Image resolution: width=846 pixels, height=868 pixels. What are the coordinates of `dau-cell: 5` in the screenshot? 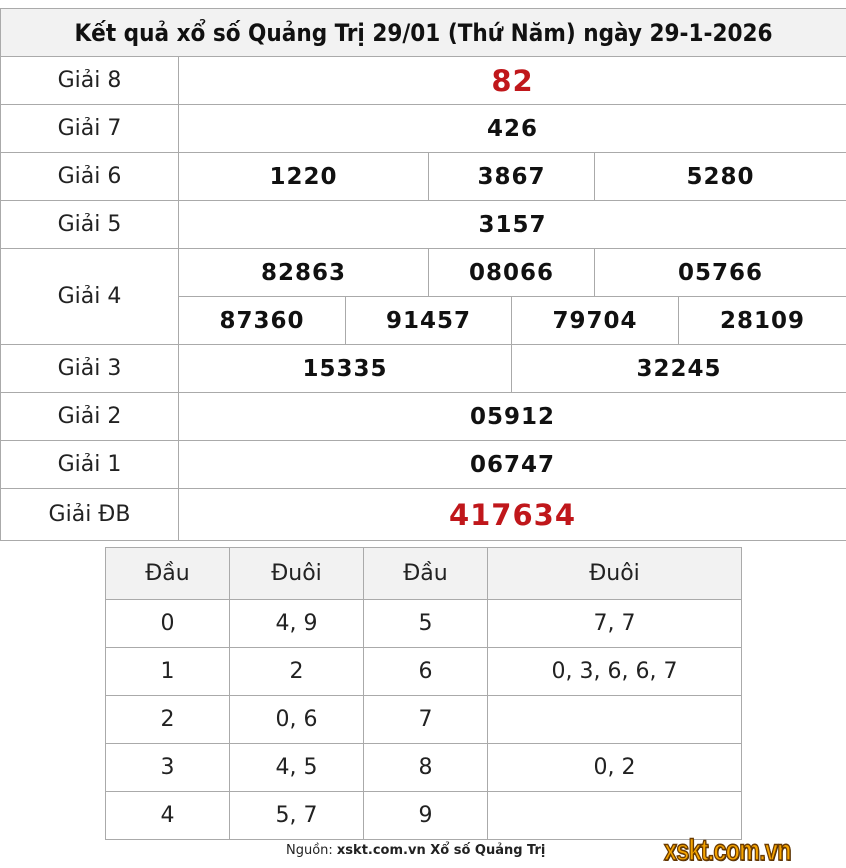 It's located at (425, 623).